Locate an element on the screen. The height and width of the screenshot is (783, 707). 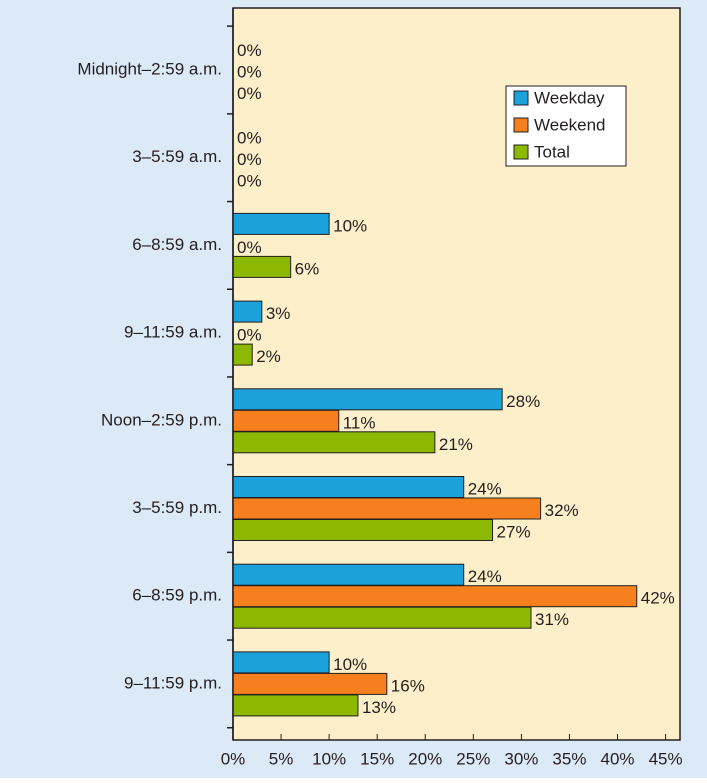
value-label: 31% is located at coordinates (552, 619).